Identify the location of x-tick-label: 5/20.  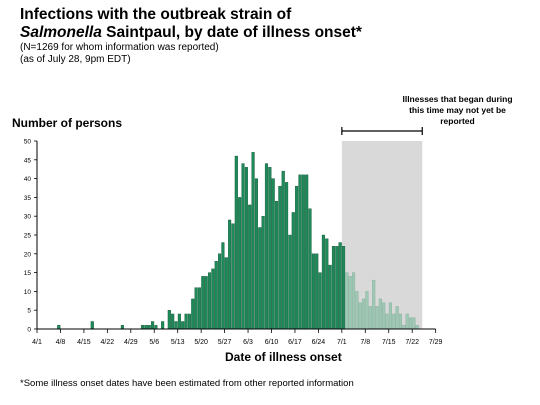
(201, 342).